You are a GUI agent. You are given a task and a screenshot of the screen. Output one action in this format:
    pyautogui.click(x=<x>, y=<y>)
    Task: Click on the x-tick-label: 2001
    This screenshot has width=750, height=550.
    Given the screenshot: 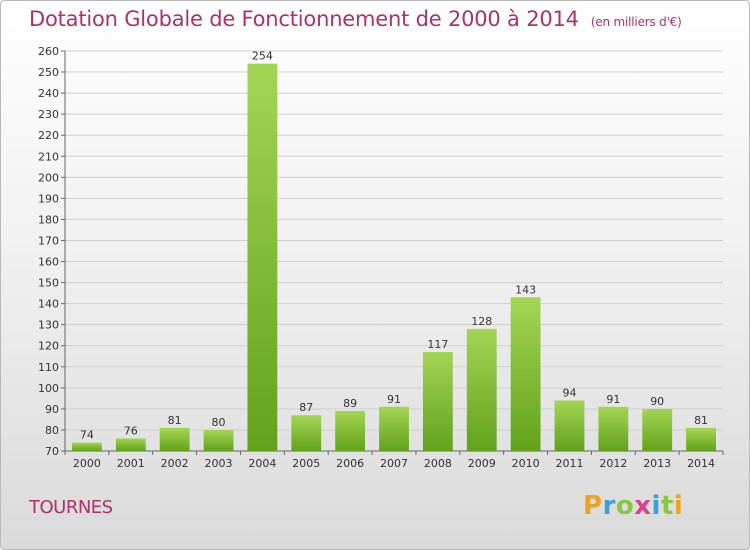 What is the action you would take?
    pyautogui.click(x=131, y=463)
    